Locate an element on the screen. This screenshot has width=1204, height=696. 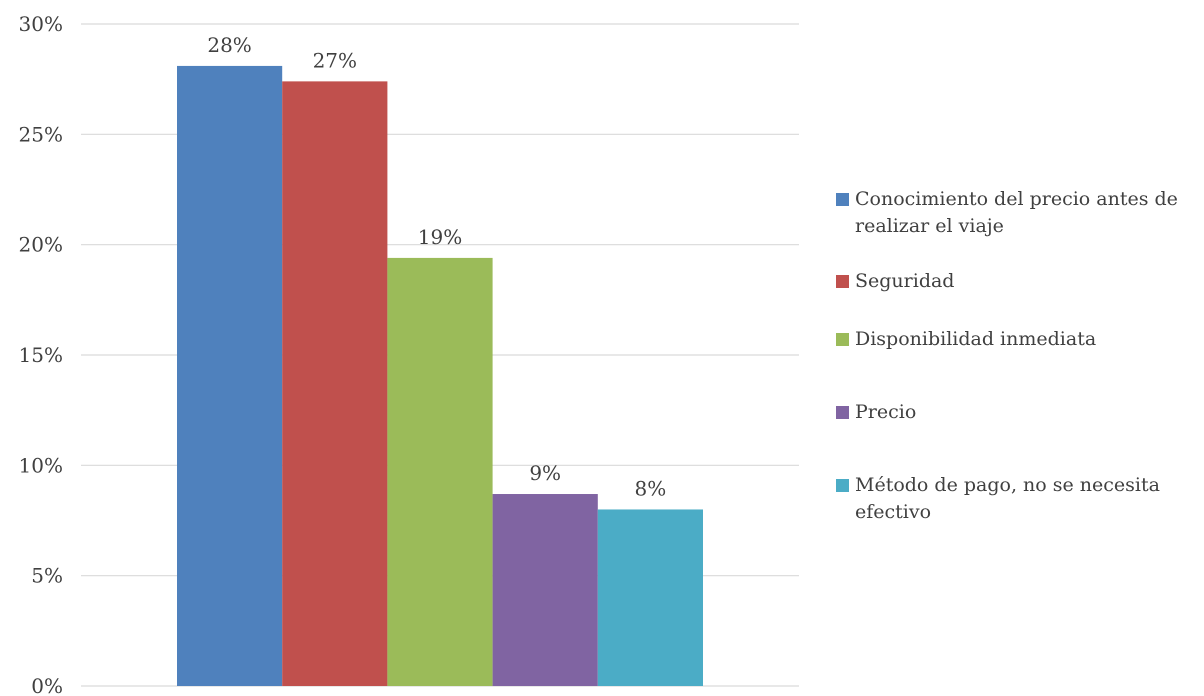
data-label: 19% is located at coordinates (440, 237).